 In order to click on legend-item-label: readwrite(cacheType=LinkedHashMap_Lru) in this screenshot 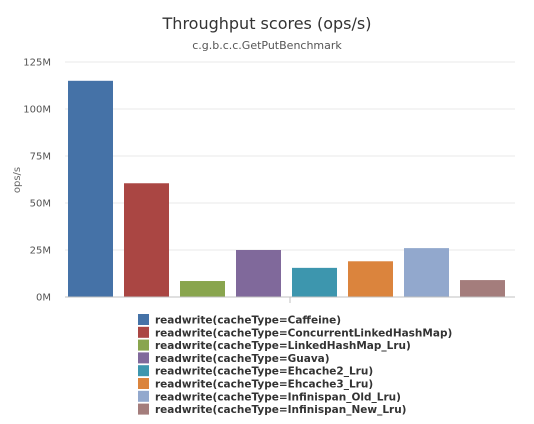, I will do `click(283, 346)`.